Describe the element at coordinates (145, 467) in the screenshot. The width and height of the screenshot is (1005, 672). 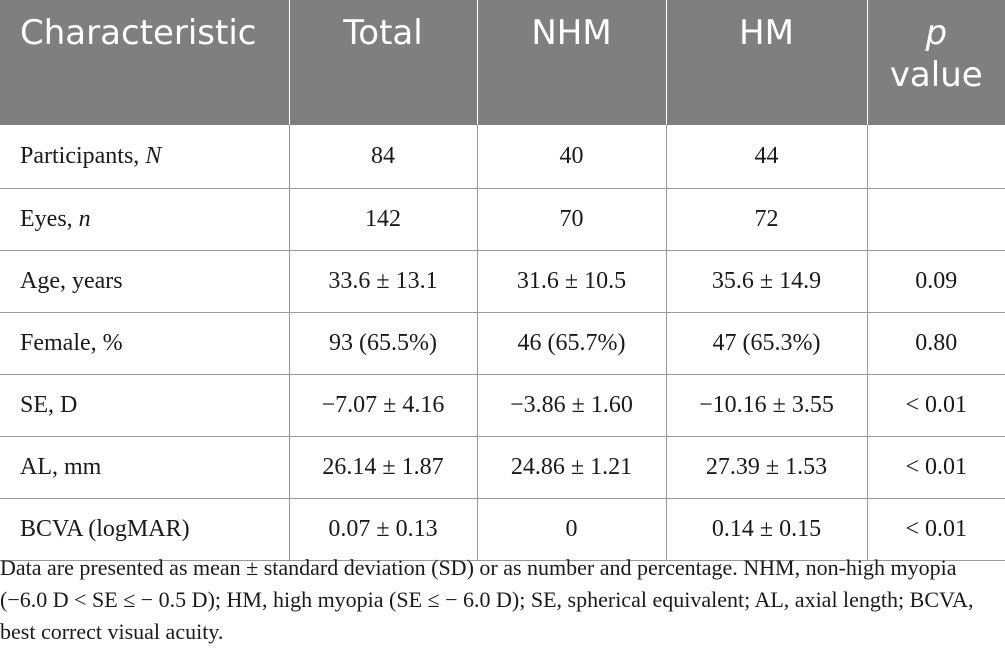
I see `row-label: AL, mm` at that location.